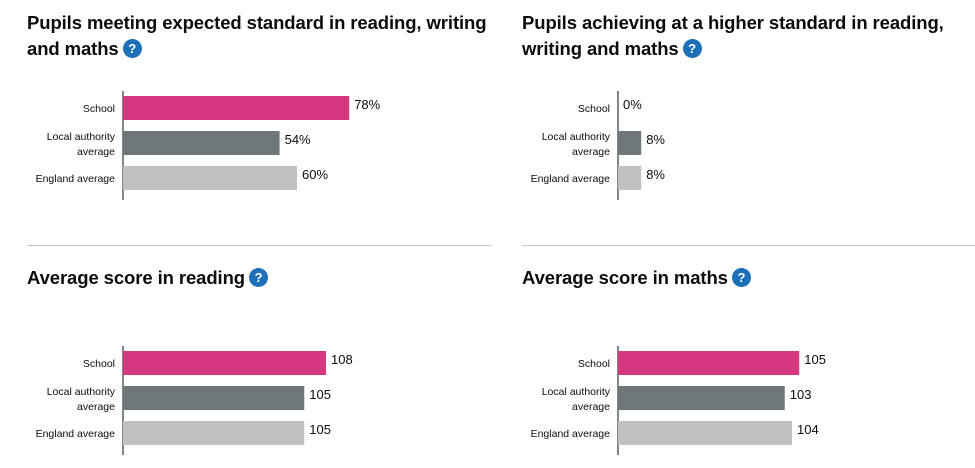 Image resolution: width=975 pixels, height=468 pixels. What do you see at coordinates (315, 174) in the screenshot?
I see `data-label: 60%` at bounding box center [315, 174].